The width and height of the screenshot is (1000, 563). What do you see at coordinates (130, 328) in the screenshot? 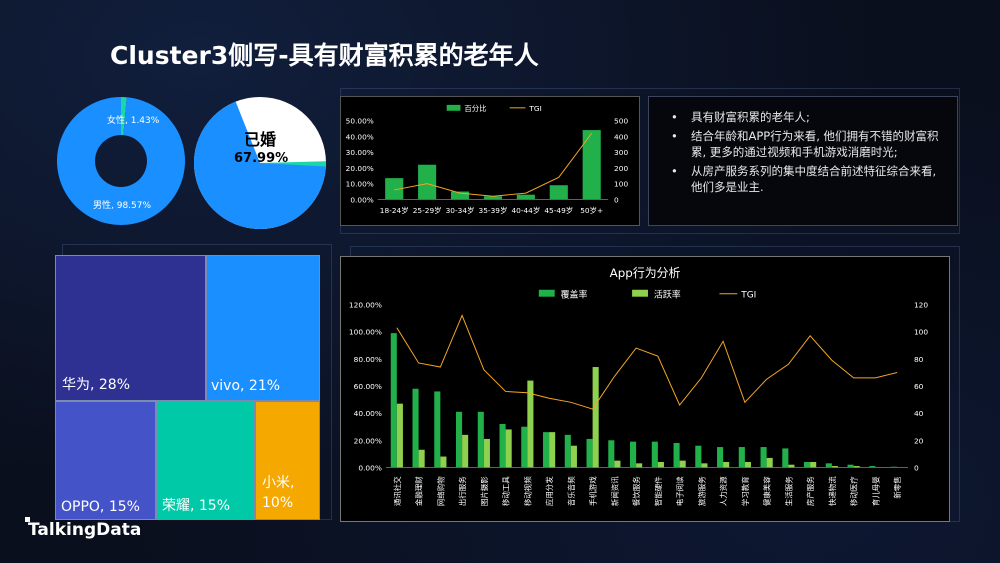
I see `treemap-cell-huawei: 华为, 28%` at bounding box center [130, 328].